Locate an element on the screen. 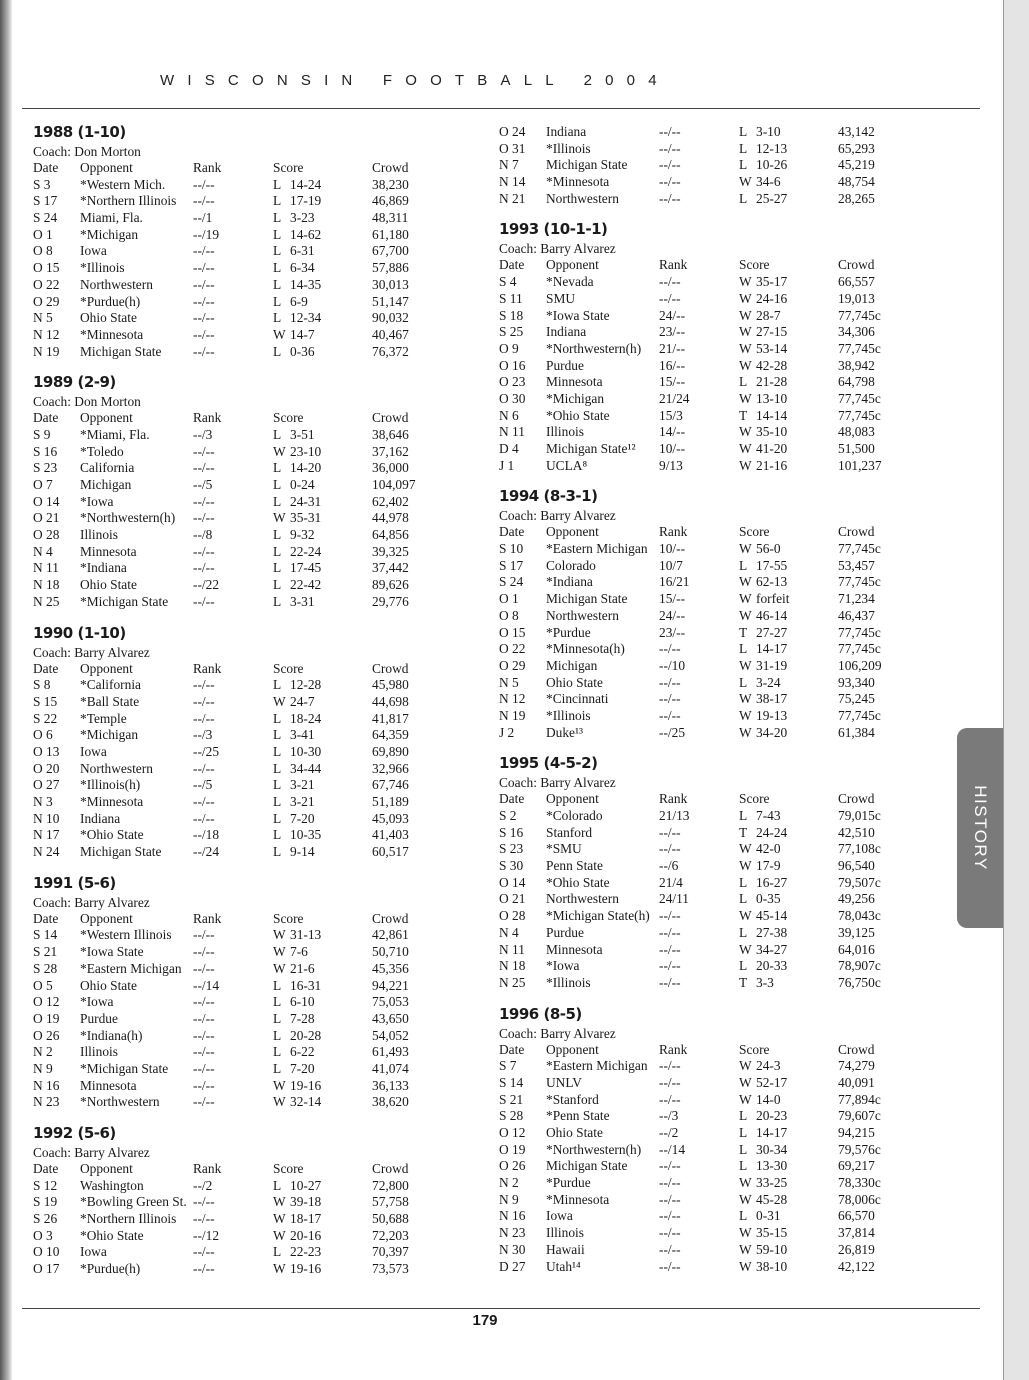 This screenshot has width=1029, height=1380. game-crowd: 79,015c is located at coordinates (859, 815).